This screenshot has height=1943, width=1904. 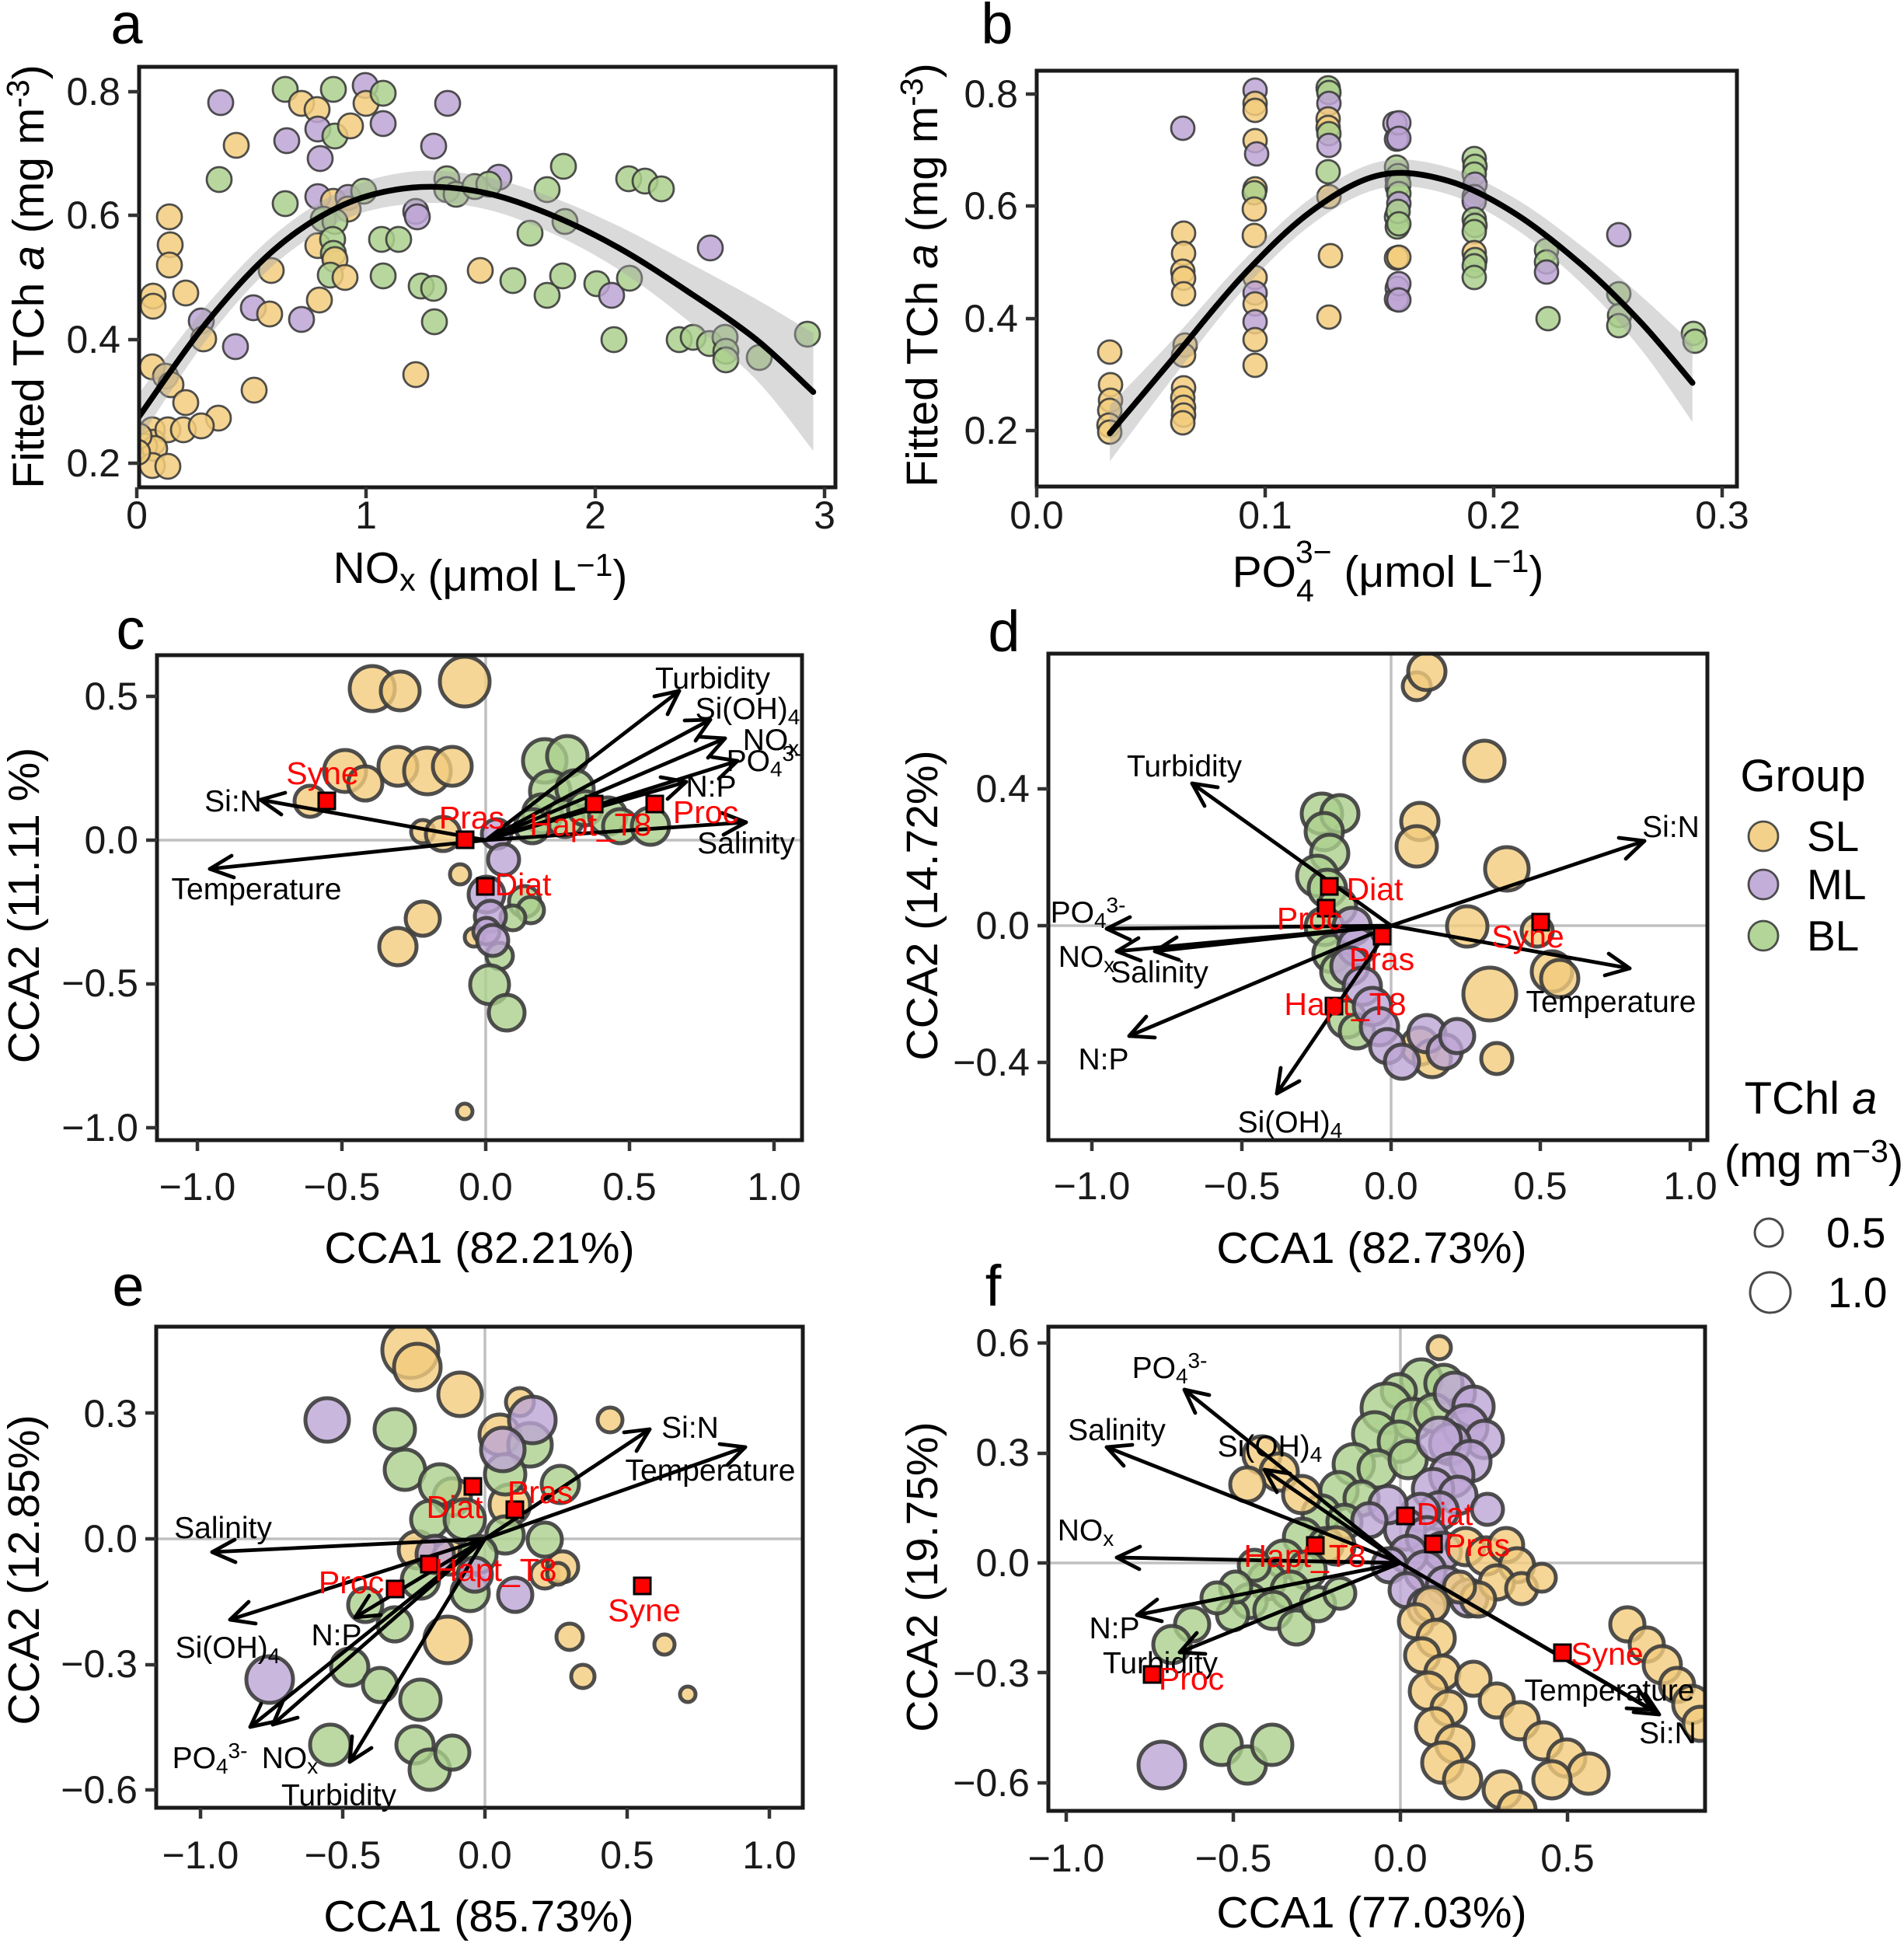 I want to click on svg-text: Diat, so click(x=1375, y=889).